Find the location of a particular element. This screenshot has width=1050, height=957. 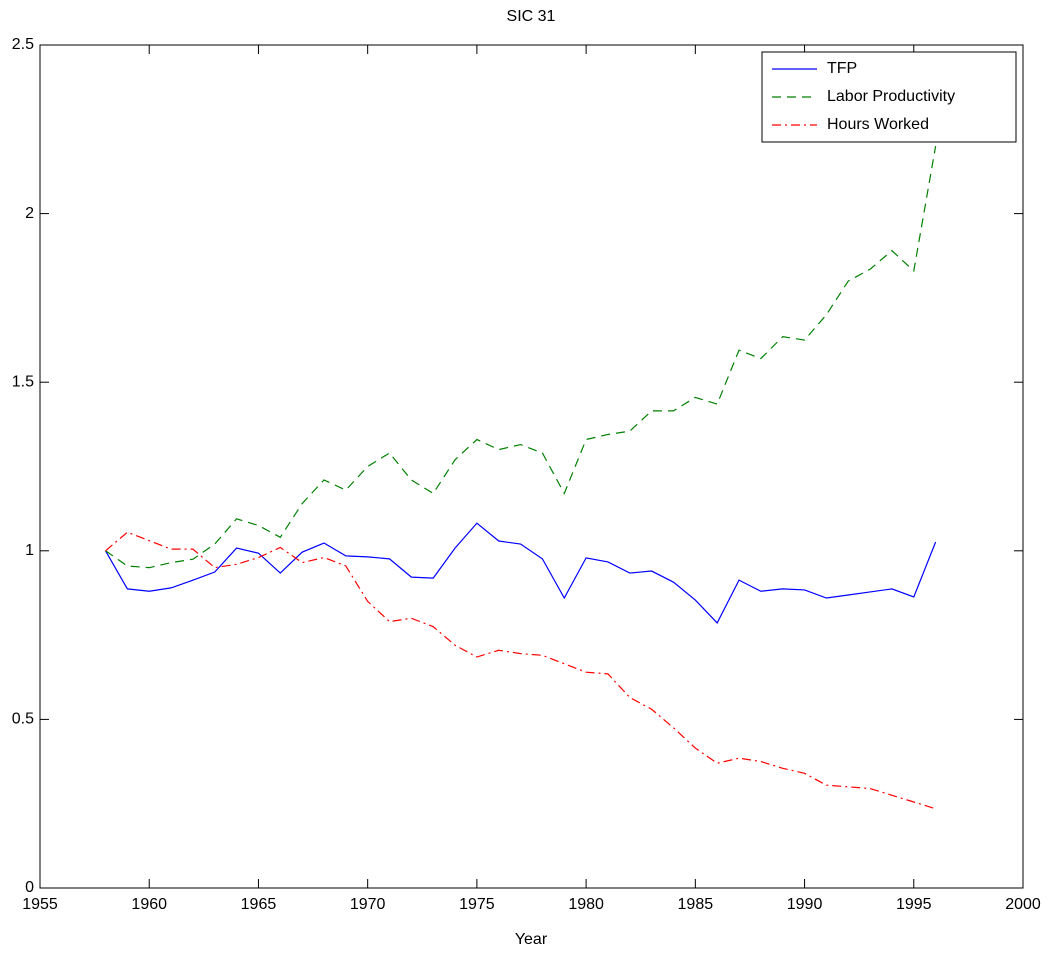

x-tick-label: 1965 is located at coordinates (259, 904).